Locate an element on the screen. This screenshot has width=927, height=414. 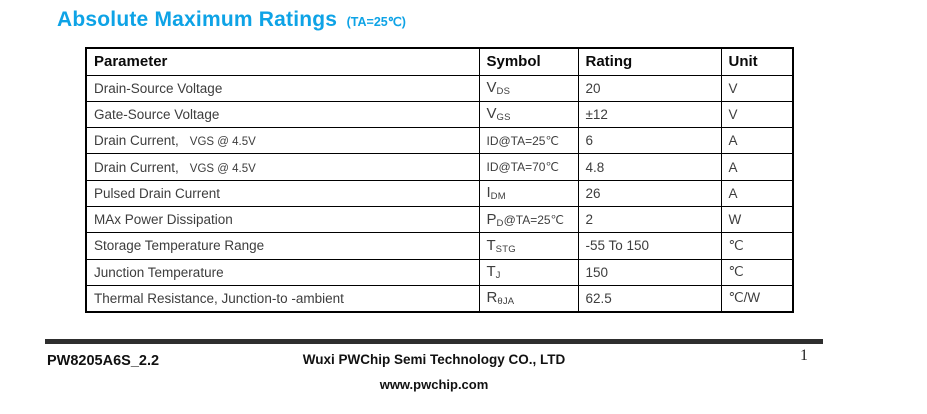
table-row: Drain Current, VGS @ 4.5V ID@TA=70℃ 4.8 A is located at coordinates (439, 167).